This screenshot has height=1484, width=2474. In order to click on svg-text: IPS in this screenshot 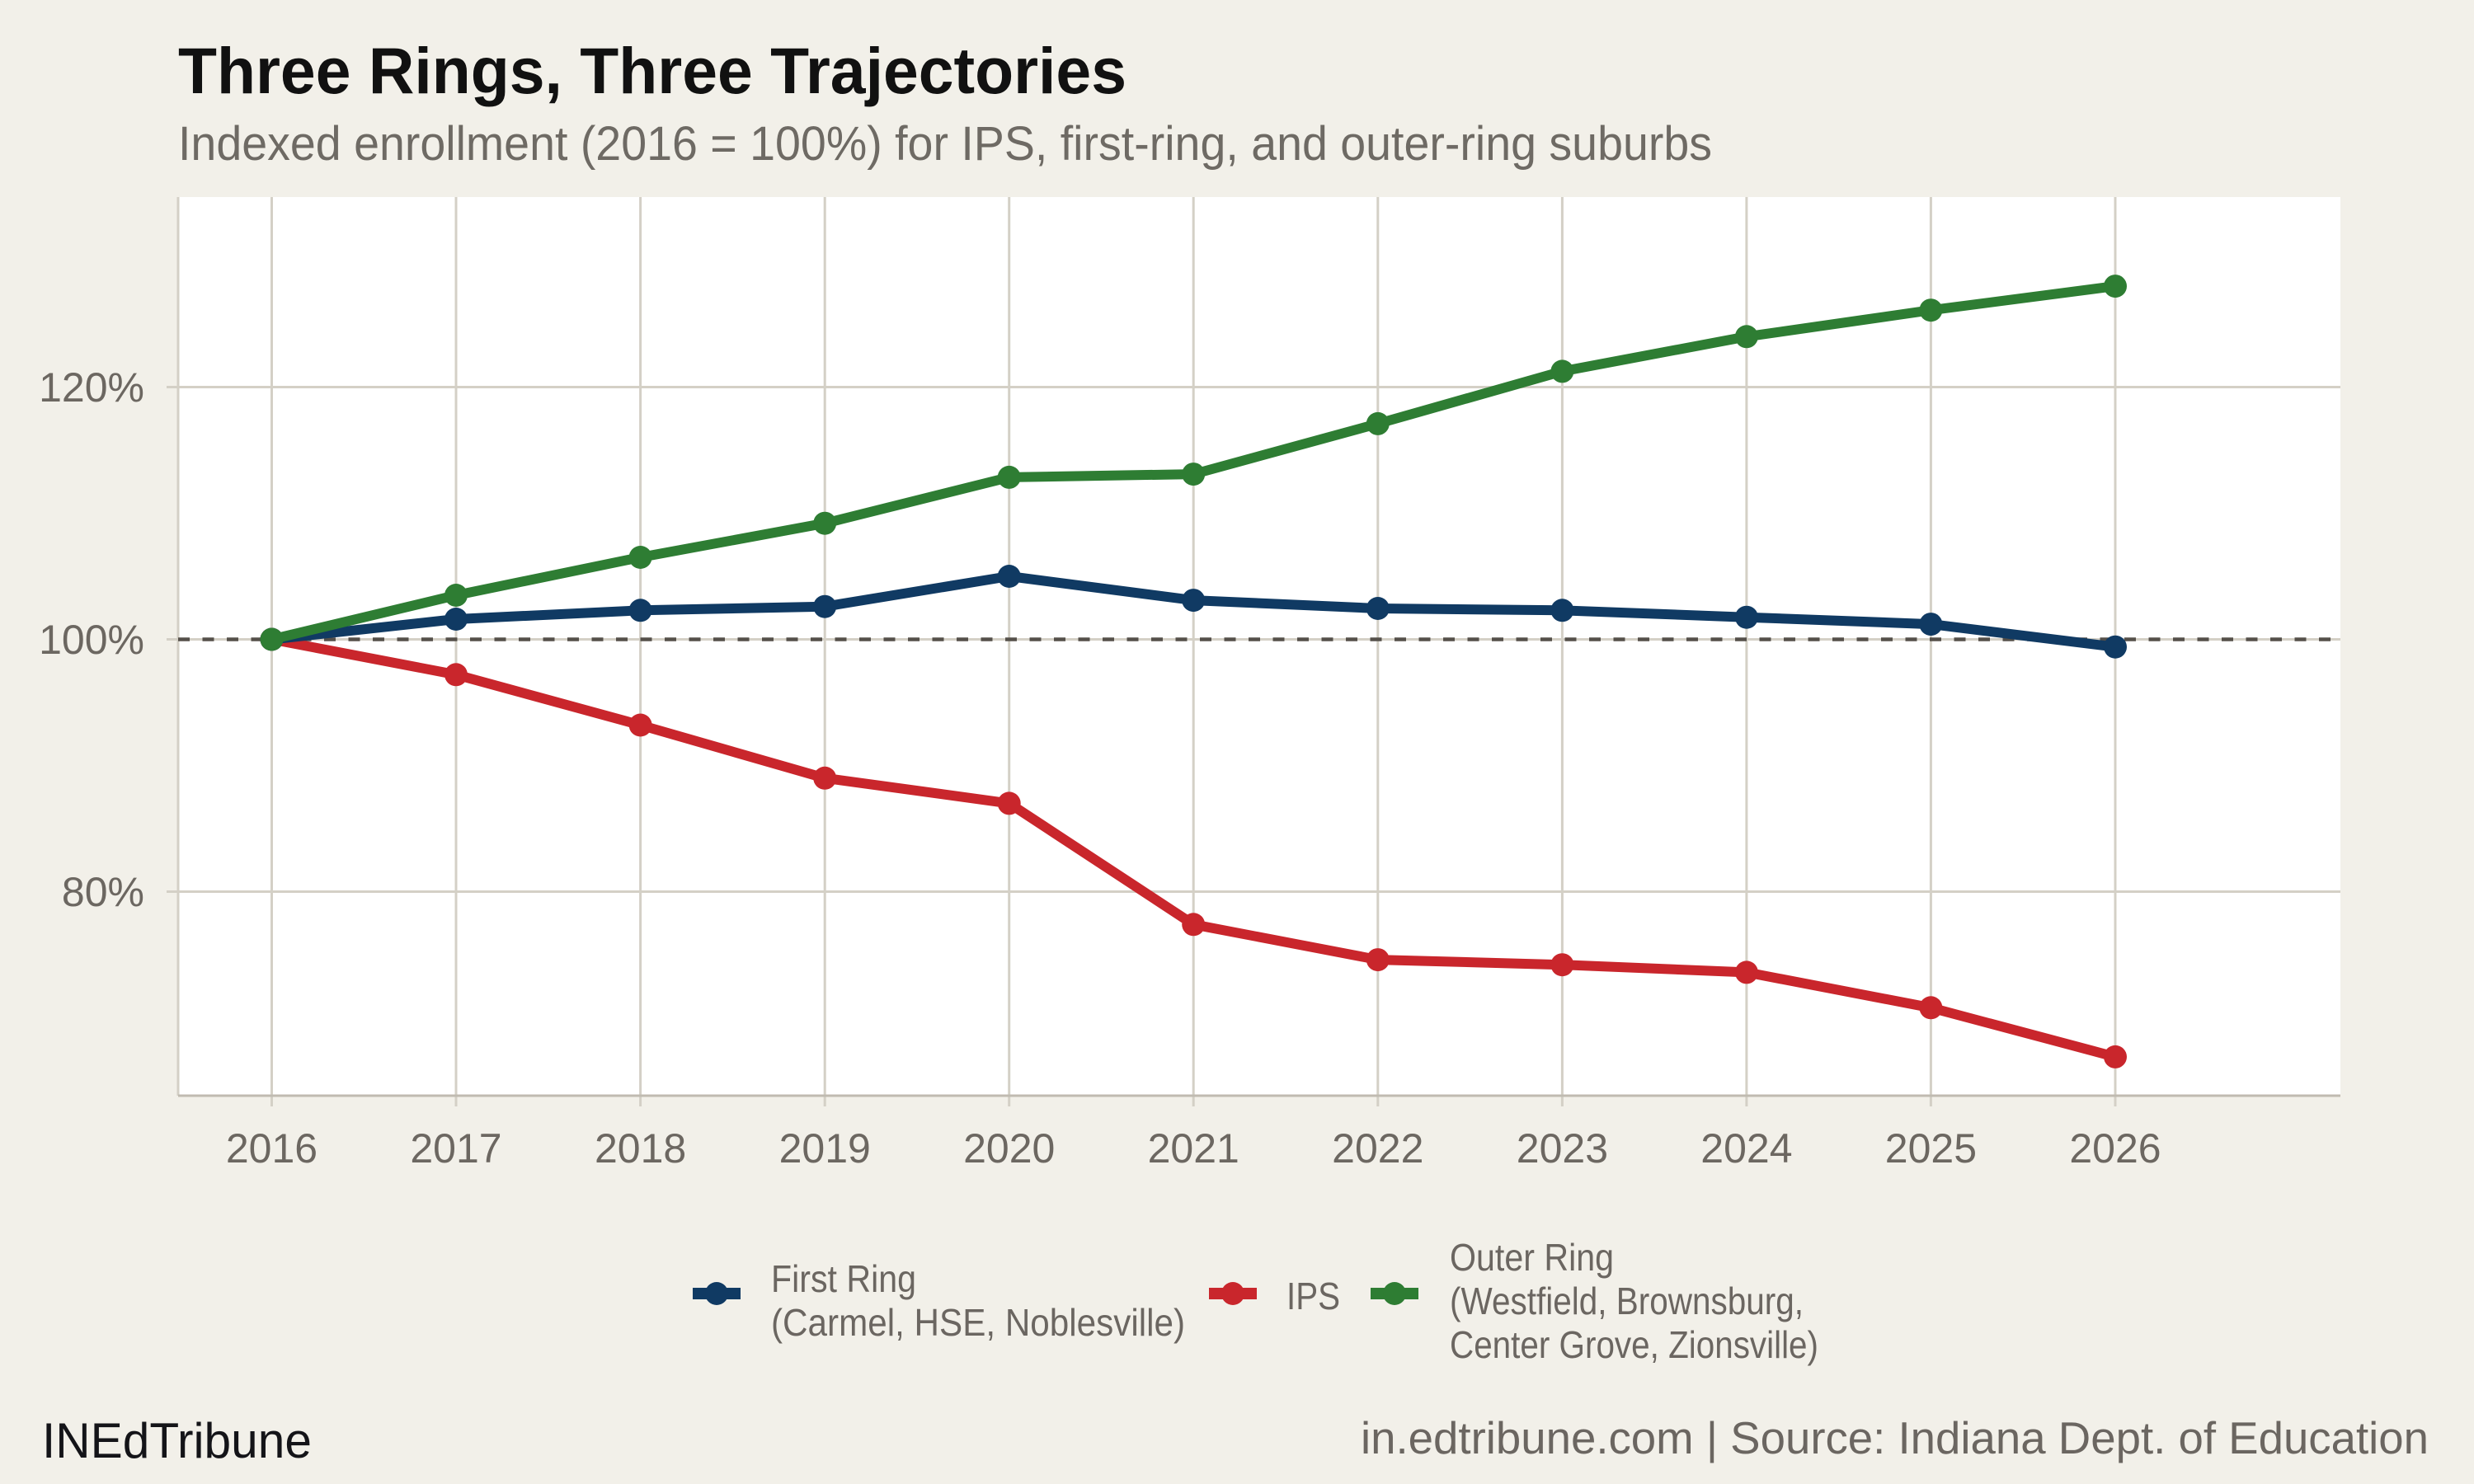, I will do `click(1313, 1296)`.